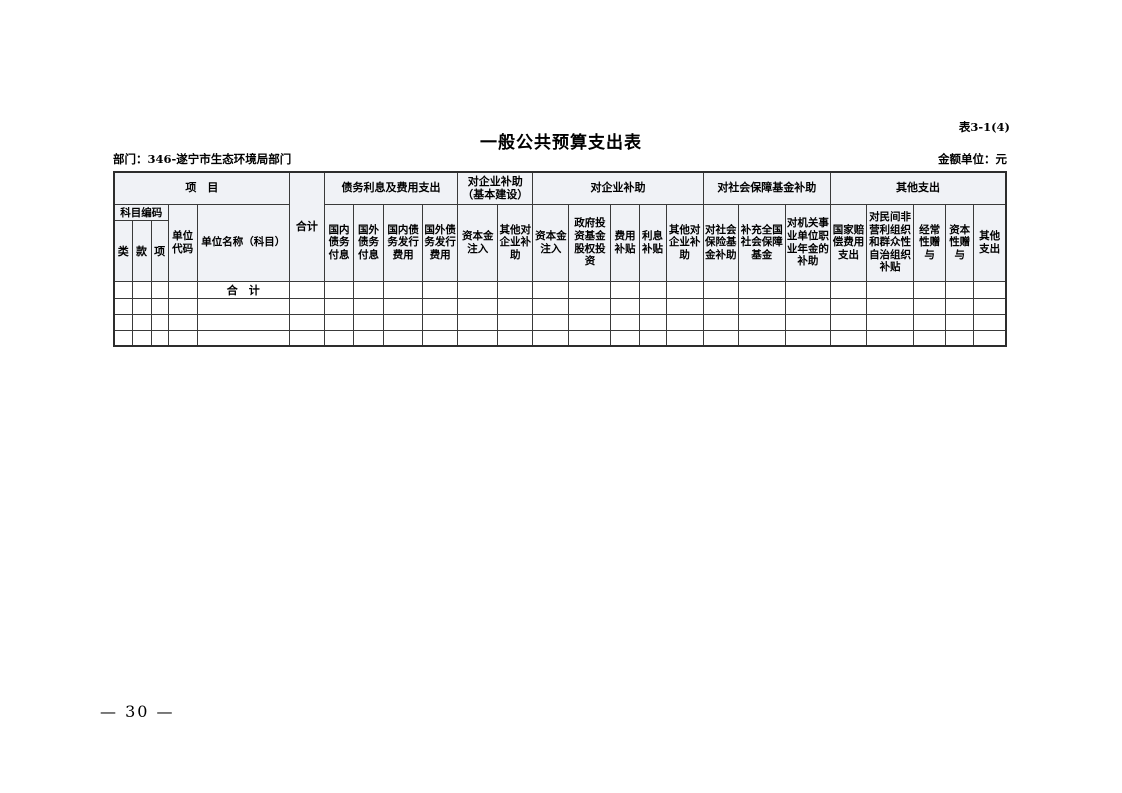 The height and width of the screenshot is (793, 1122). Describe the element at coordinates (990, 242) in the screenshot. I see `column-header: 其他支出` at that location.